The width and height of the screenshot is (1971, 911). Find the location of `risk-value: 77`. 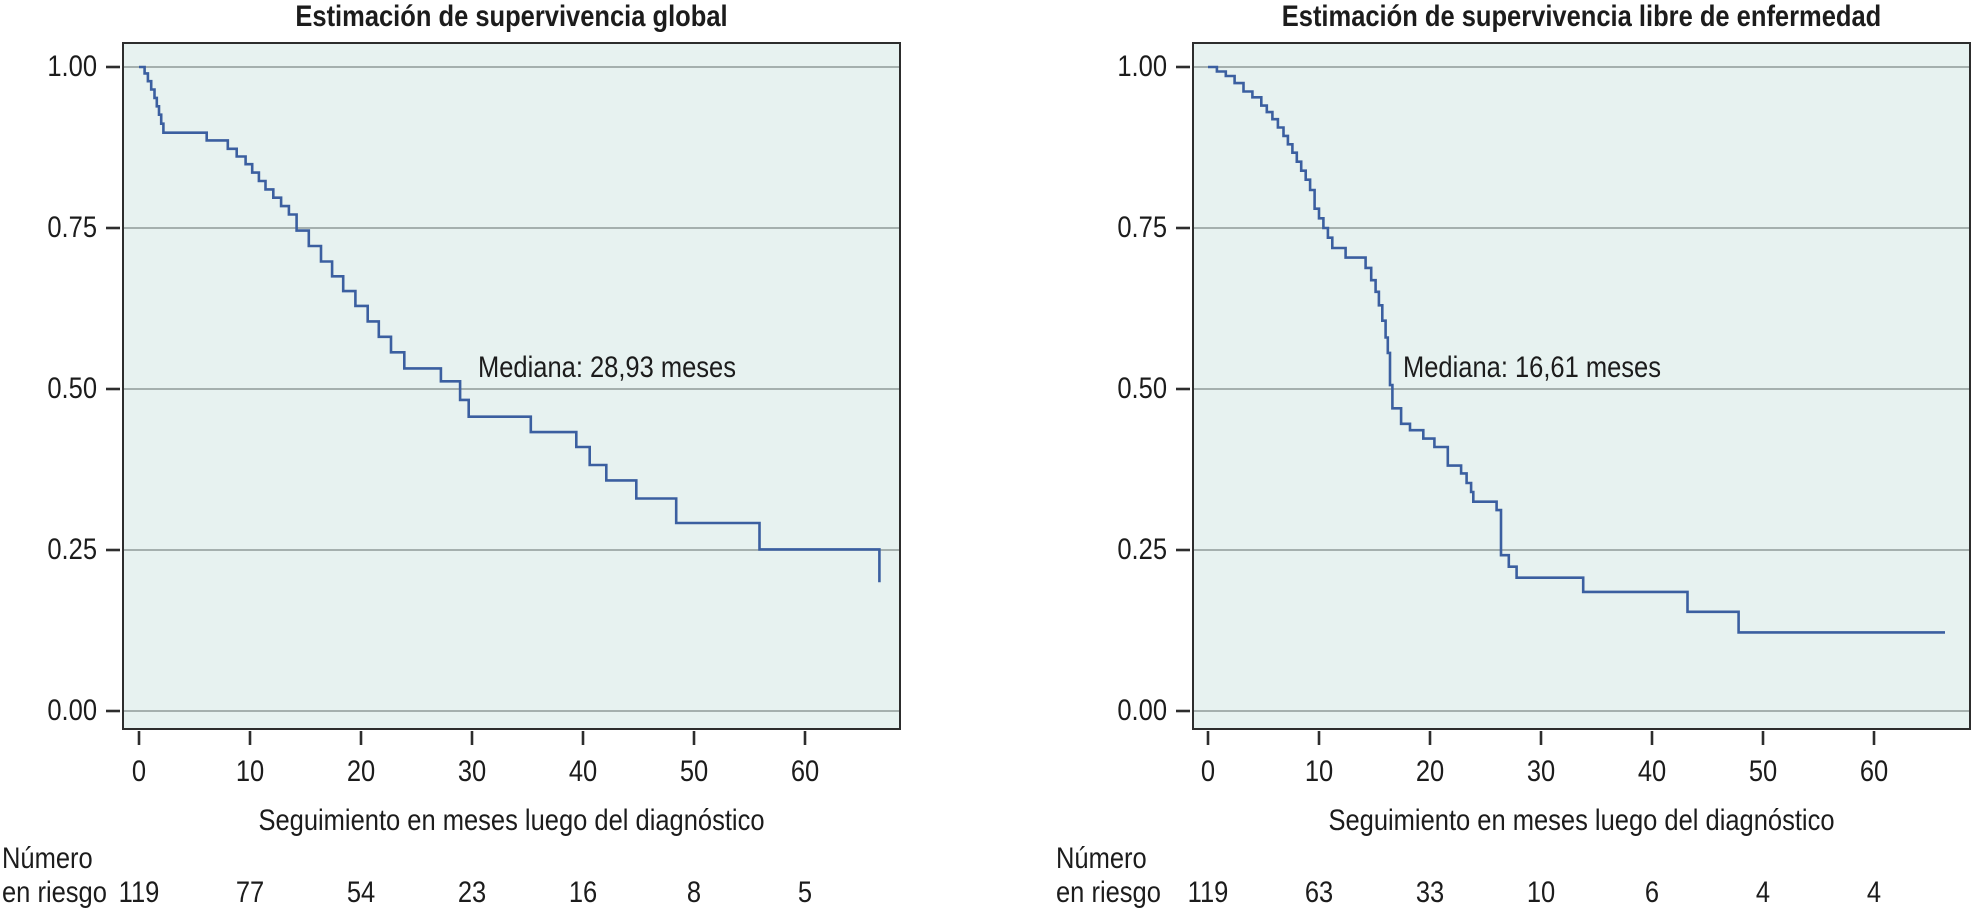

risk-value: 77 is located at coordinates (250, 892).